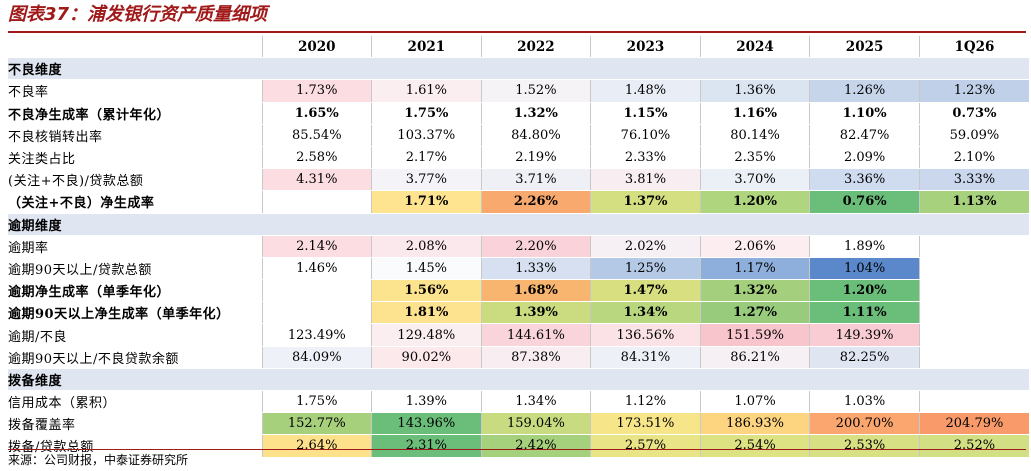 The height and width of the screenshot is (471, 1031). Describe the element at coordinates (864, 91) in the screenshot. I see `table-cell: 1.26%` at that location.